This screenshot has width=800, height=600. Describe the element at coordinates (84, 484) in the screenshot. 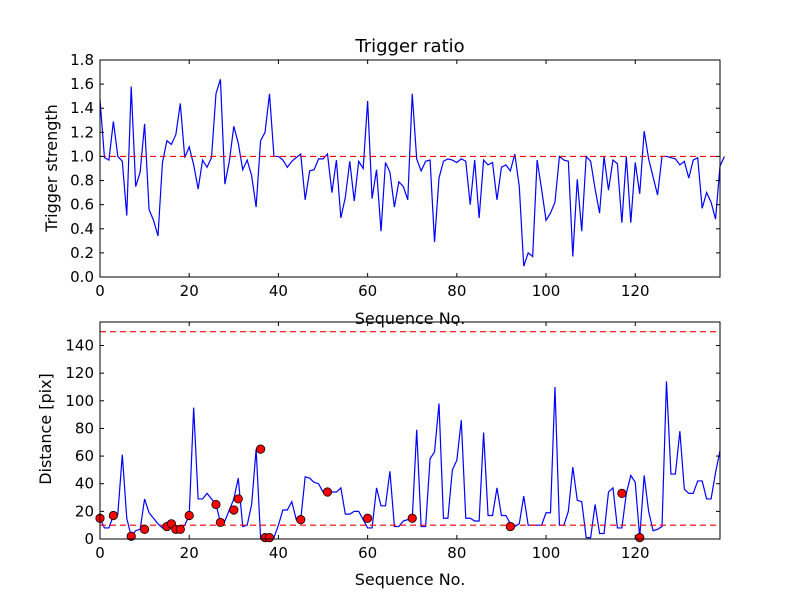

I see `y-tick-label: 40` at that location.